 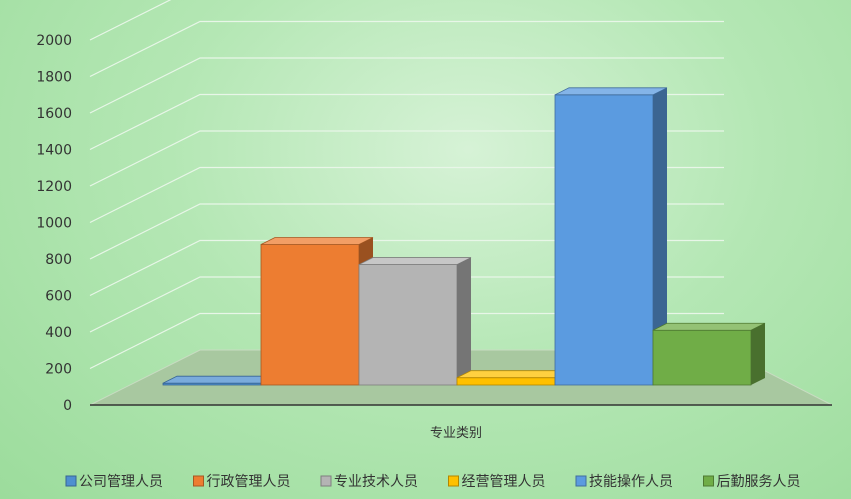 I want to click on y-tick-label: 400, so click(x=58, y=333).